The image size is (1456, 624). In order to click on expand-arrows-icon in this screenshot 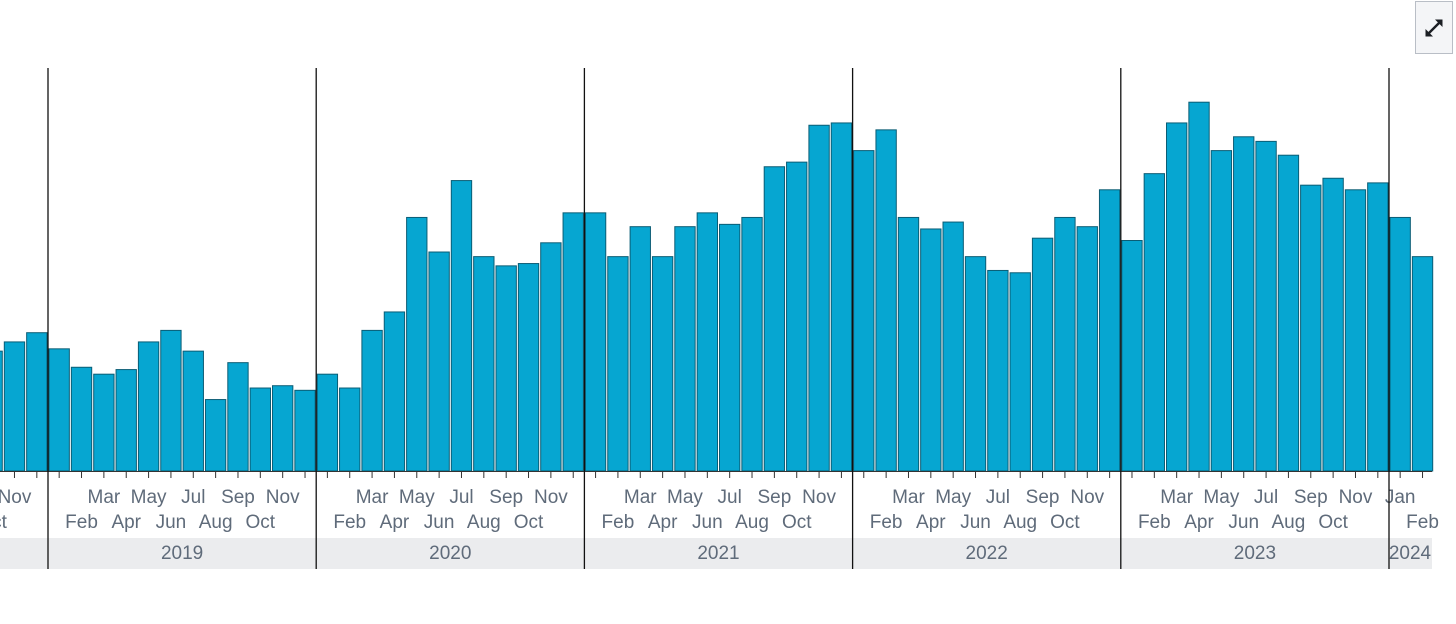, I will do `click(1434, 27)`.